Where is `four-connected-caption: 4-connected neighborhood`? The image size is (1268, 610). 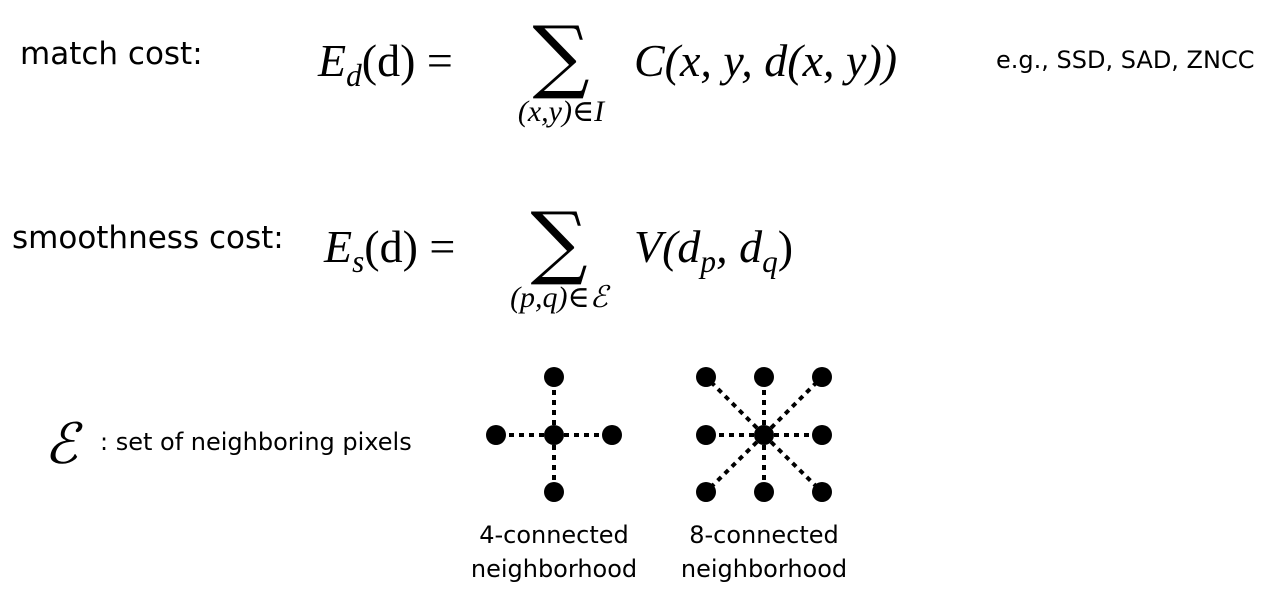 four-connected-caption: 4-connected neighborhood is located at coordinates (554, 552).